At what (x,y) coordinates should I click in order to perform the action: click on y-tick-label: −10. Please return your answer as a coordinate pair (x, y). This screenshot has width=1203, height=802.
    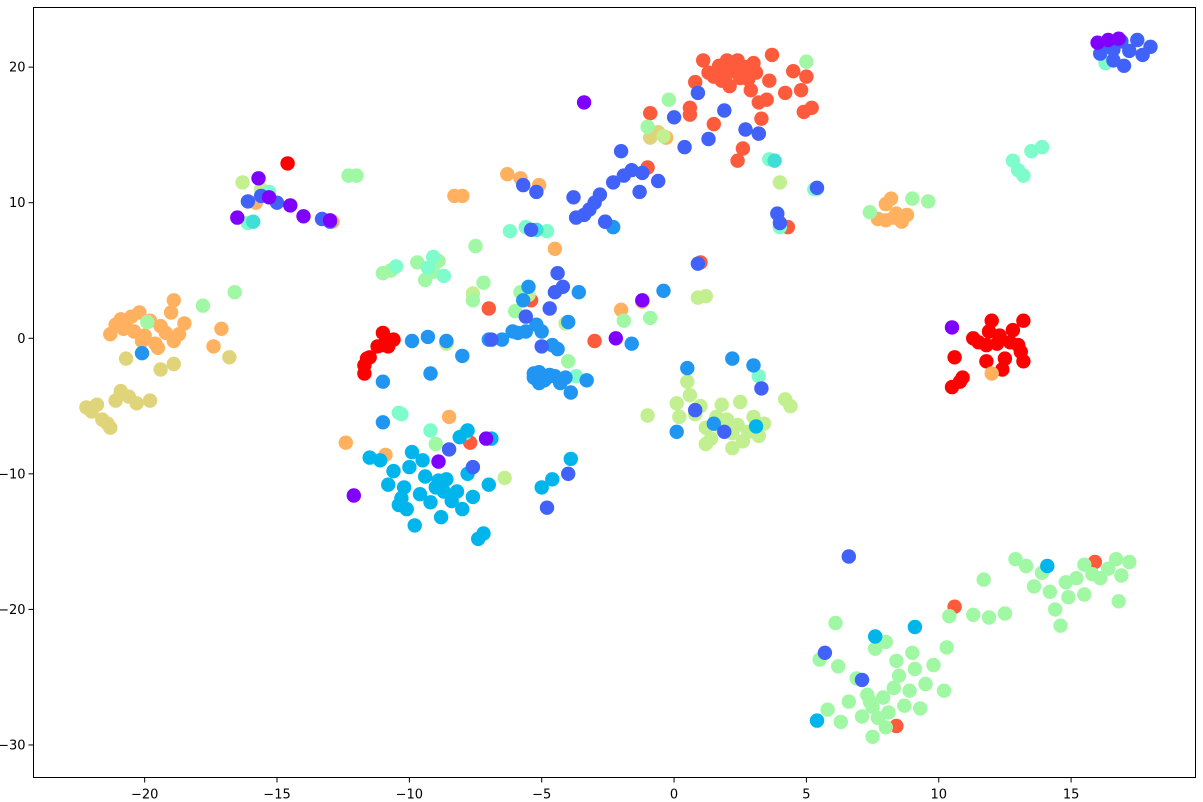
    Looking at the image, I should click on (13, 474).